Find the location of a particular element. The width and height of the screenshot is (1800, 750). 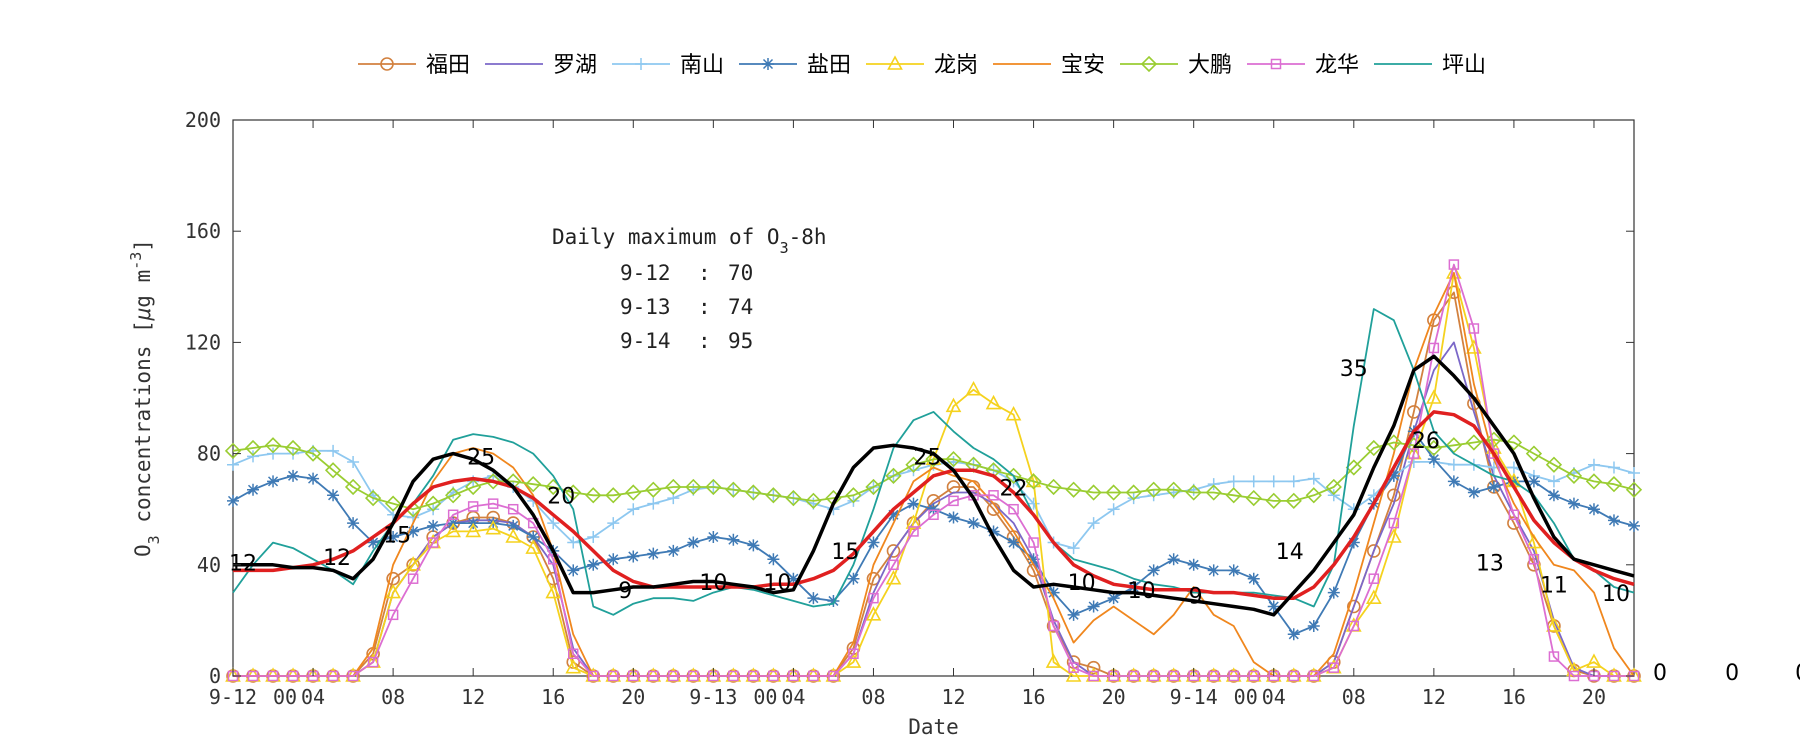

x-tick-label: 16 is located at coordinates (553, 697).